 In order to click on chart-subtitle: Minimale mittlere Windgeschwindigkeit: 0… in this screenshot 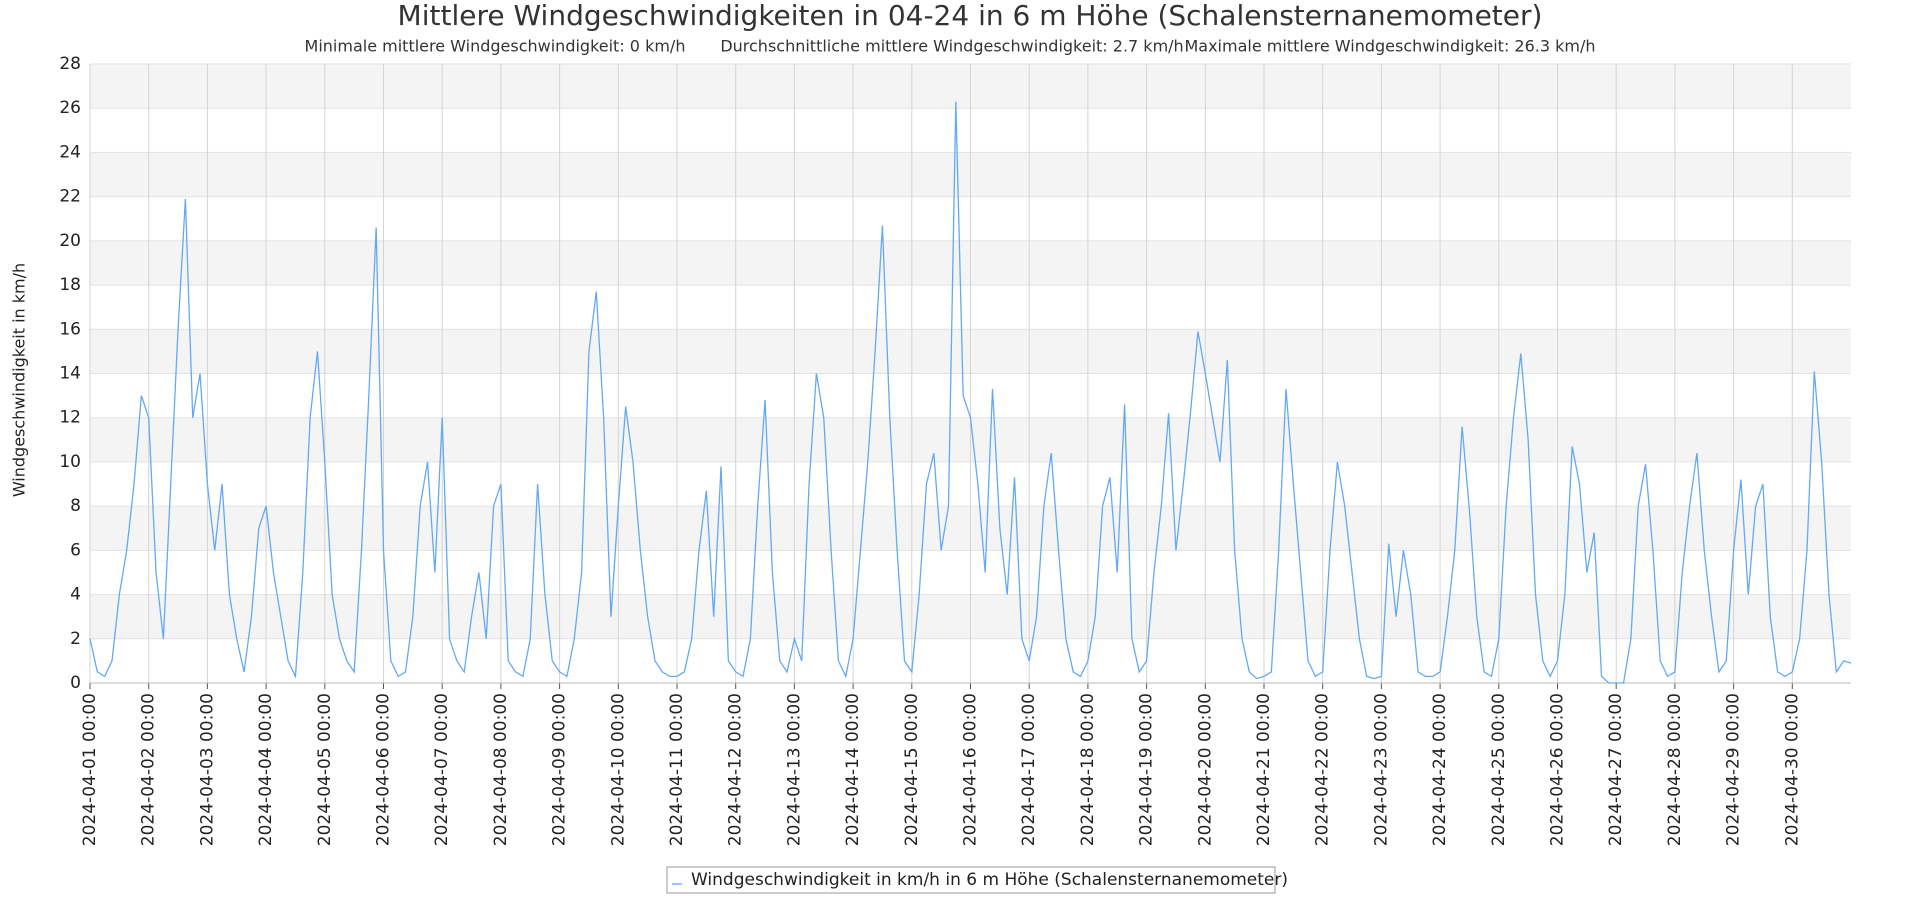, I will do `click(495, 46)`.